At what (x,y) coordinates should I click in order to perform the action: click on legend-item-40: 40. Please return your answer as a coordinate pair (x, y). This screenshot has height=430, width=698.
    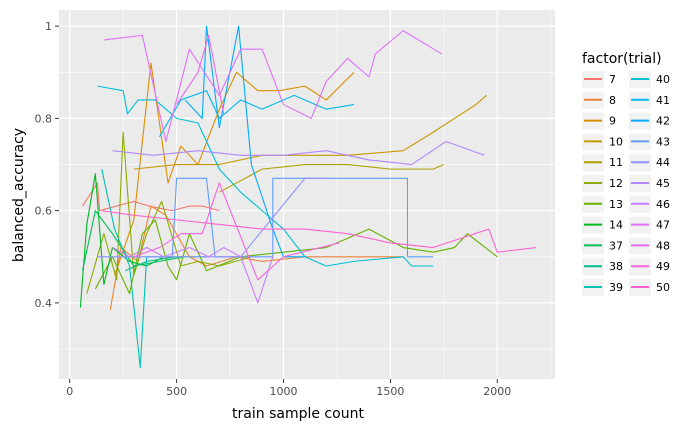
    Looking at the image, I should click on (649, 79).